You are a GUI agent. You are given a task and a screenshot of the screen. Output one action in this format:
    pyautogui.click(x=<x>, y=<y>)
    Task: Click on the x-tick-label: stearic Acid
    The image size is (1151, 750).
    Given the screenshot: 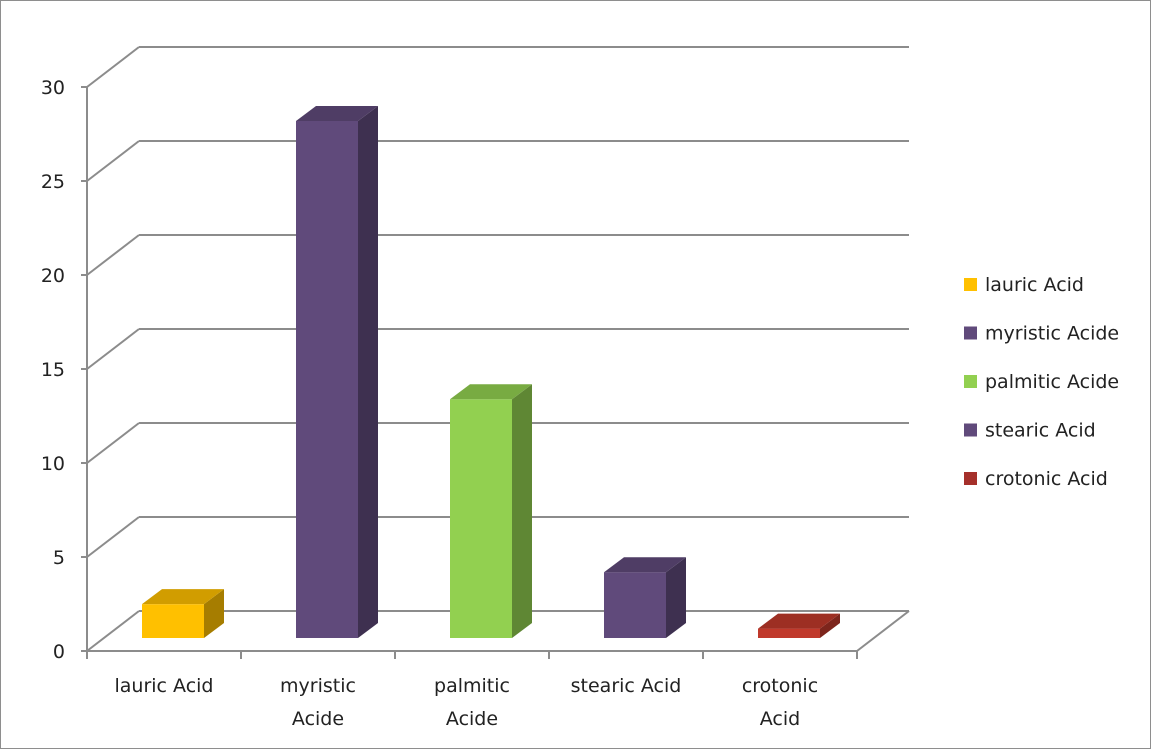 What is the action you would take?
    pyautogui.click(x=626, y=686)
    